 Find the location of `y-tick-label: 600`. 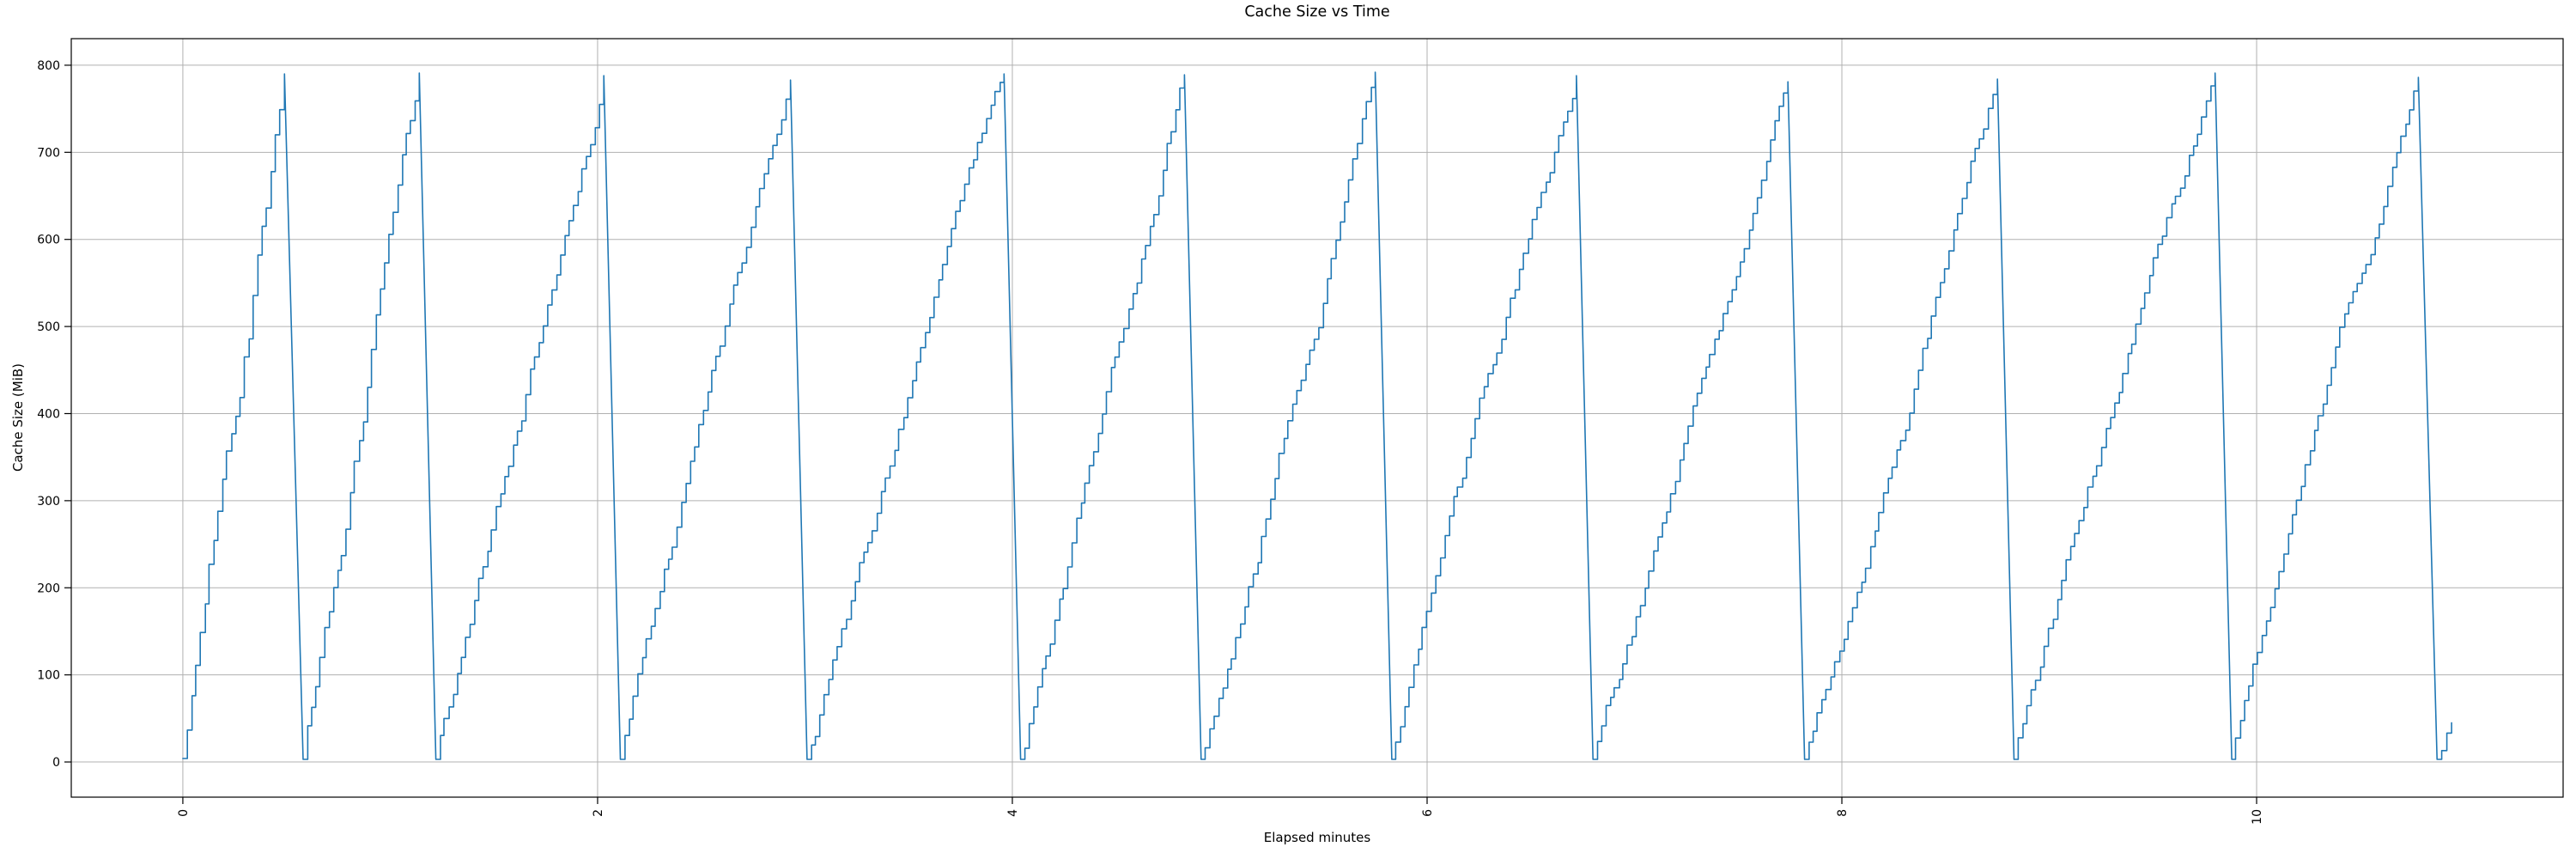

y-tick-label: 600 is located at coordinates (48, 240).